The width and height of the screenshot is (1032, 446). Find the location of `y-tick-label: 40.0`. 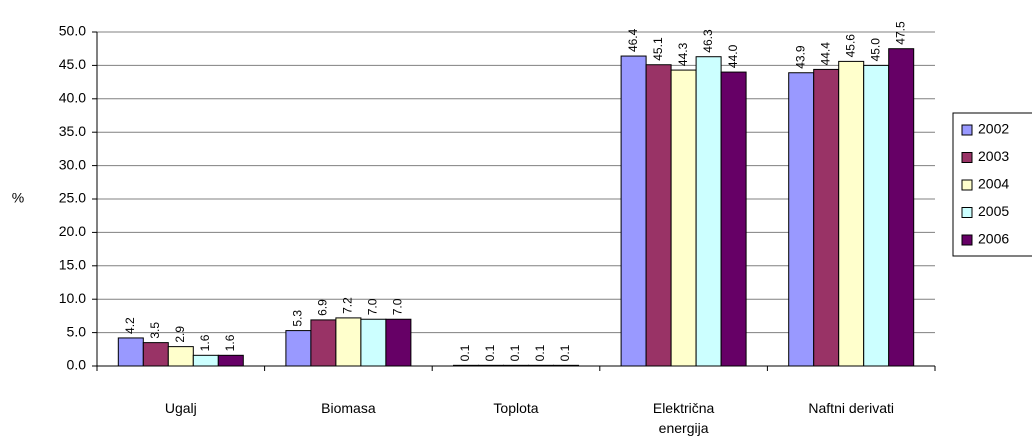

y-tick-label: 40.0 is located at coordinates (72, 98).